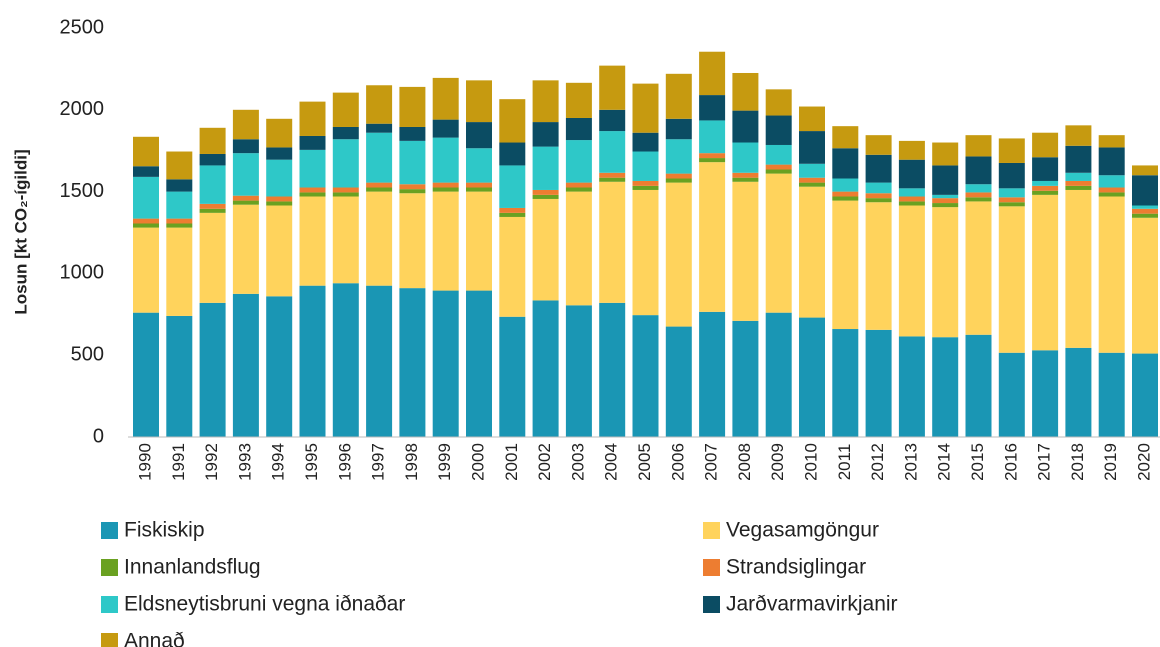 The width and height of the screenshot is (1160, 647). What do you see at coordinates (144, 462) in the screenshot?
I see `x-tick-label: 1990` at bounding box center [144, 462].